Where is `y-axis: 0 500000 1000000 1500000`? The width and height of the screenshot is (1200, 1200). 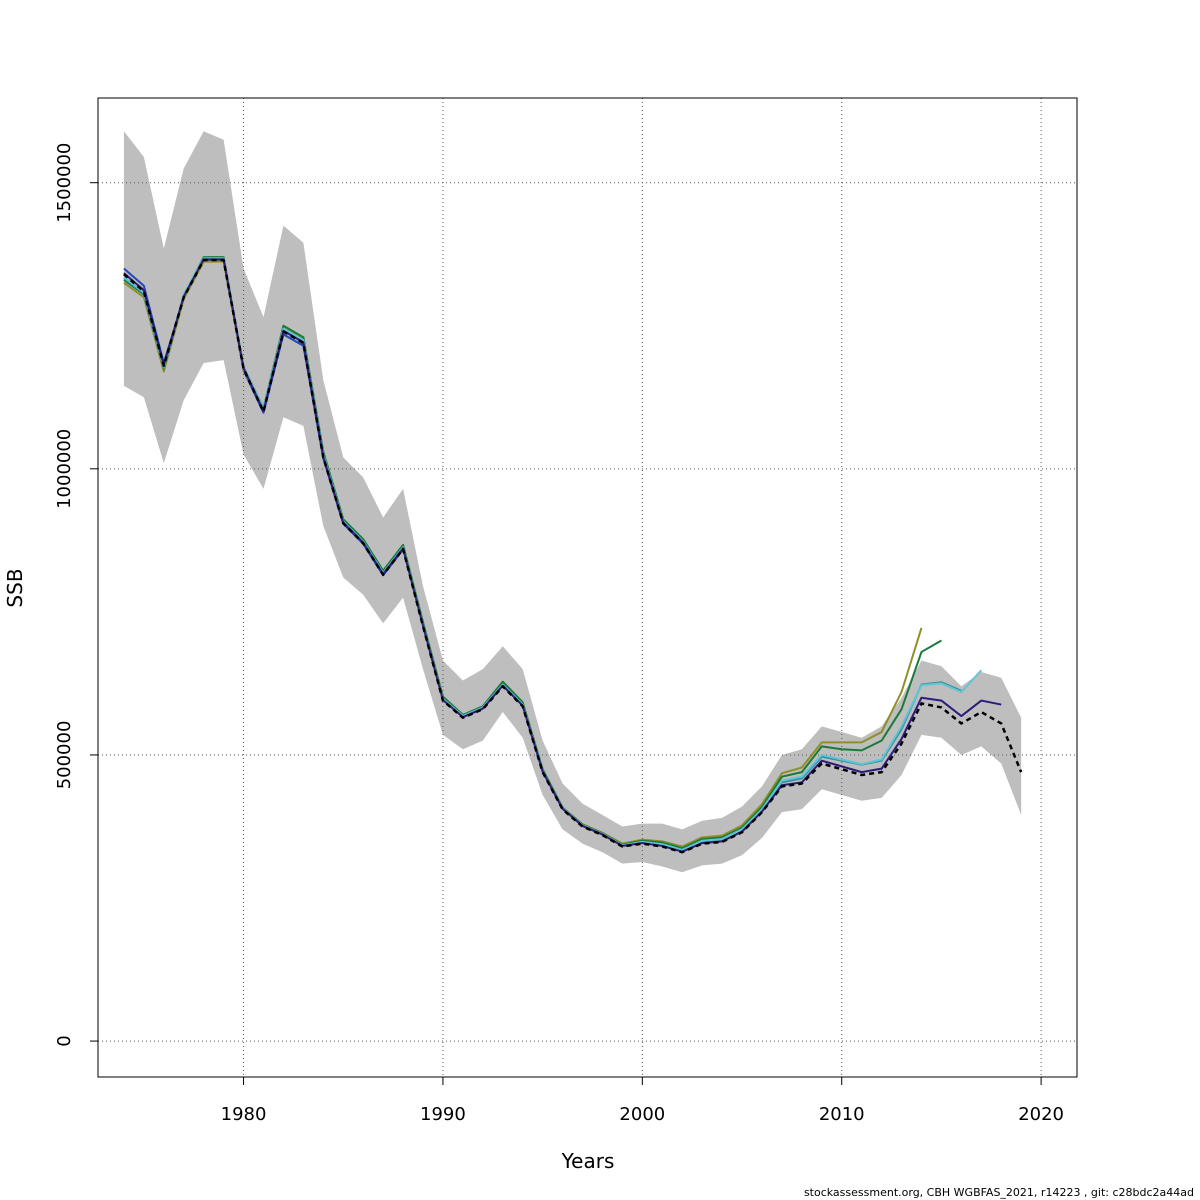 y-axis: 0 500000 1000000 1500000 is located at coordinates (76, 595).